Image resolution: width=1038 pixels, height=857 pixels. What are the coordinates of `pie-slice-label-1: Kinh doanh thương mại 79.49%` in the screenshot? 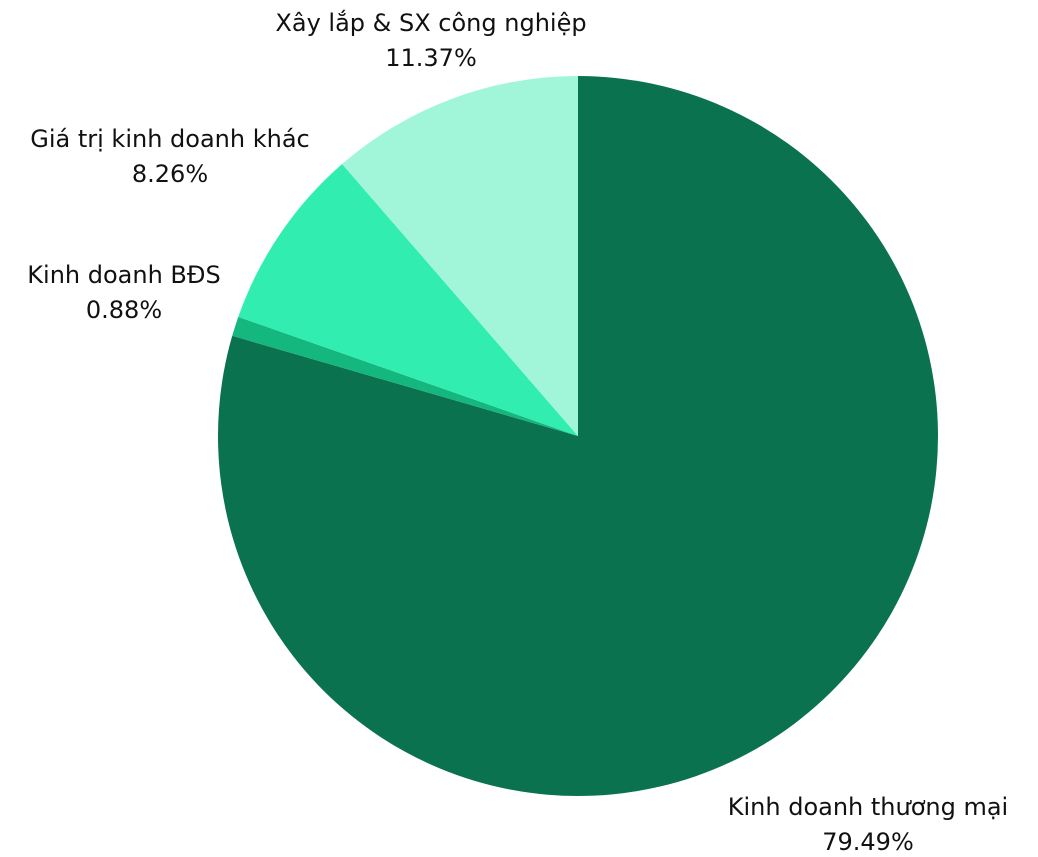 It's located at (868, 824).